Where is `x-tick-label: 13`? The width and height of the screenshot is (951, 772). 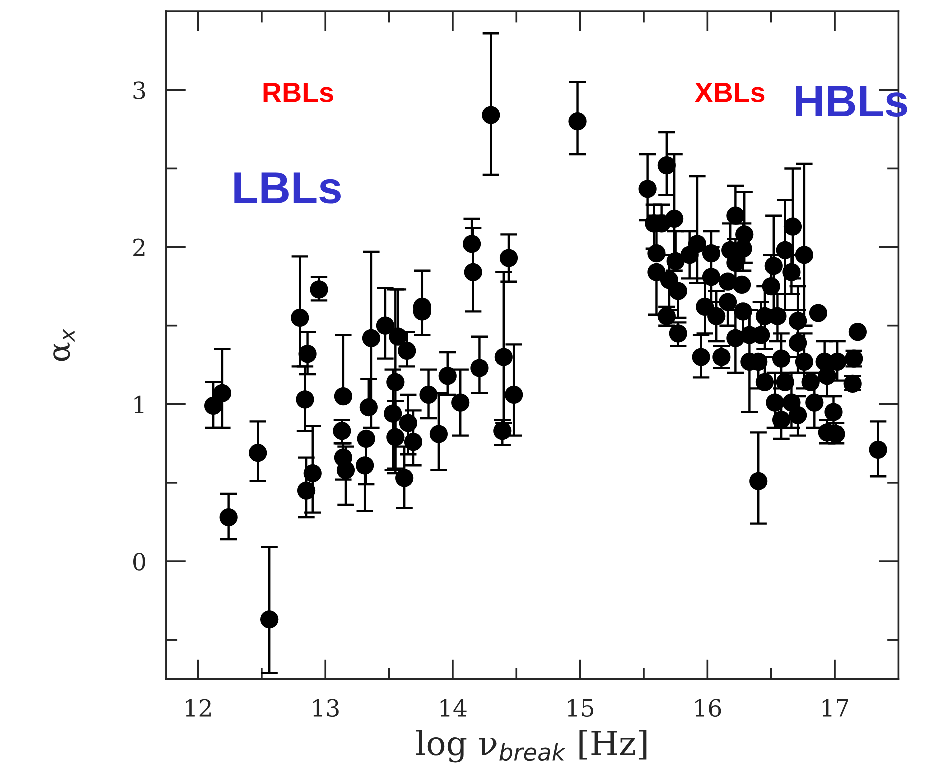
x-tick-label: 13 is located at coordinates (326, 708).